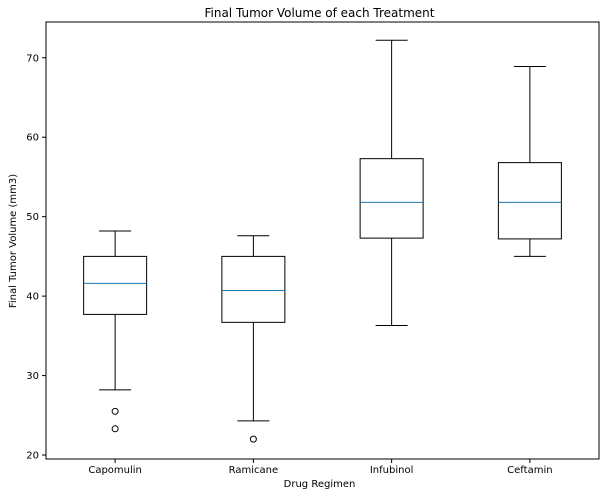 The width and height of the screenshot is (606, 496). Describe the element at coordinates (32, 58) in the screenshot. I see `y-tick-label: 70` at that location.